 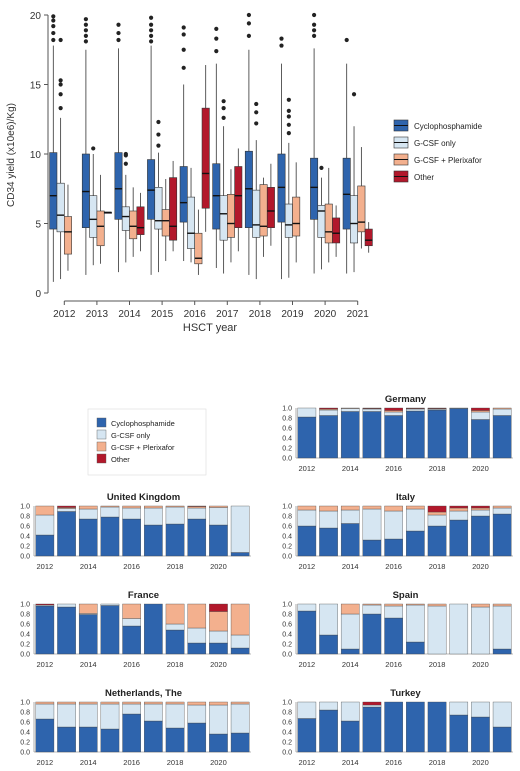 What do you see at coordinates (231, 216) in the screenshot?
I see `box-g-csf-plerixafor-2017` at bounding box center [231, 216].